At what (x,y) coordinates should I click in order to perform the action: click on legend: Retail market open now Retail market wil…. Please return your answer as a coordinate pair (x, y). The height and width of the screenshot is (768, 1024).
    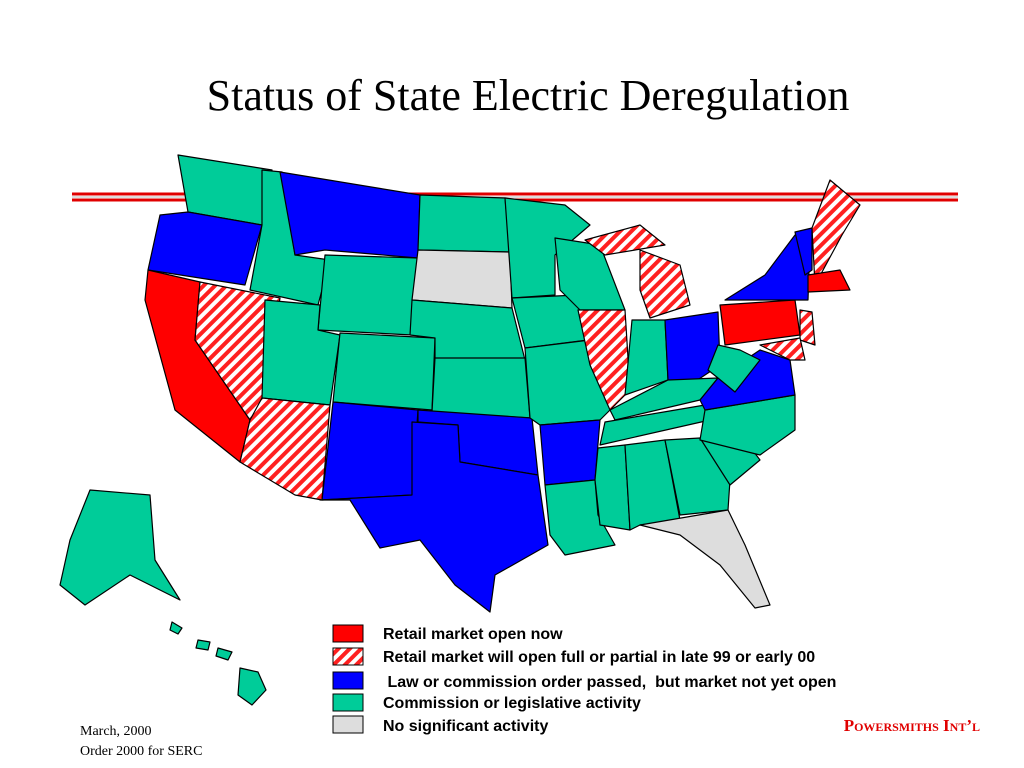
    Looking at the image, I should click on (584, 679).